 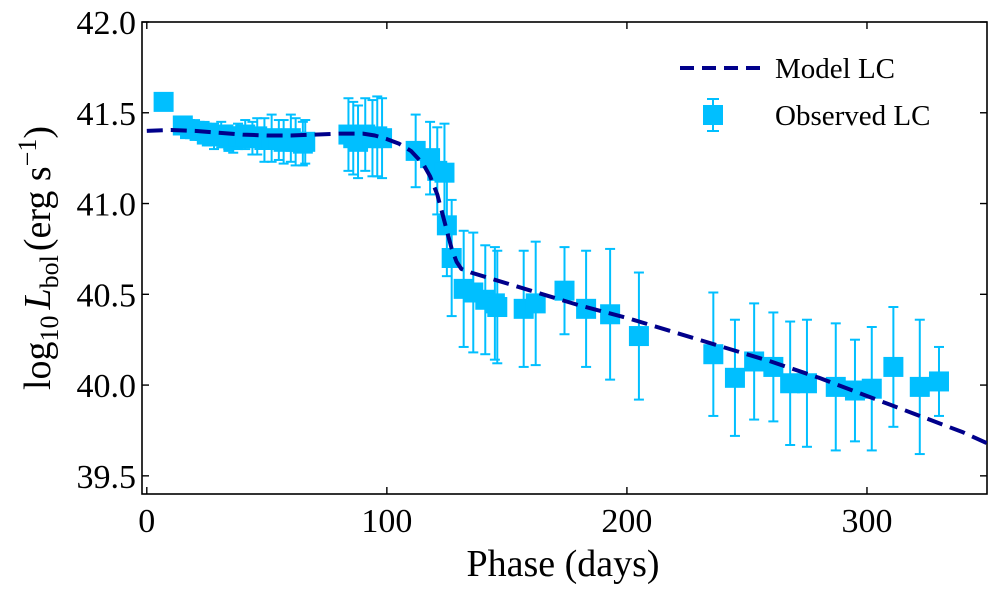 I want to click on y-label-prefix: log, so click(x=38, y=365).